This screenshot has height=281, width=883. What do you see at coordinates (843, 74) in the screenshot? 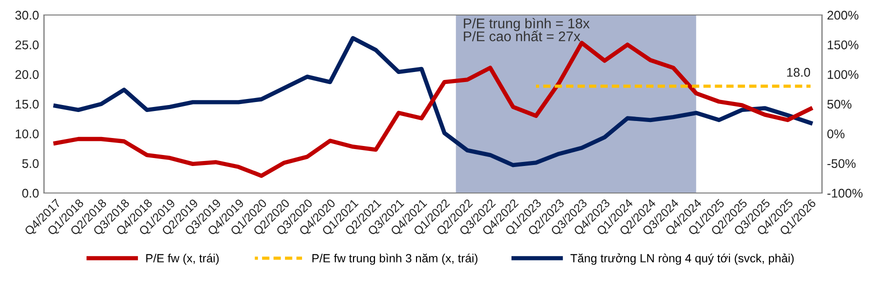
I see `y2-tick-label: 100%` at bounding box center [843, 74].